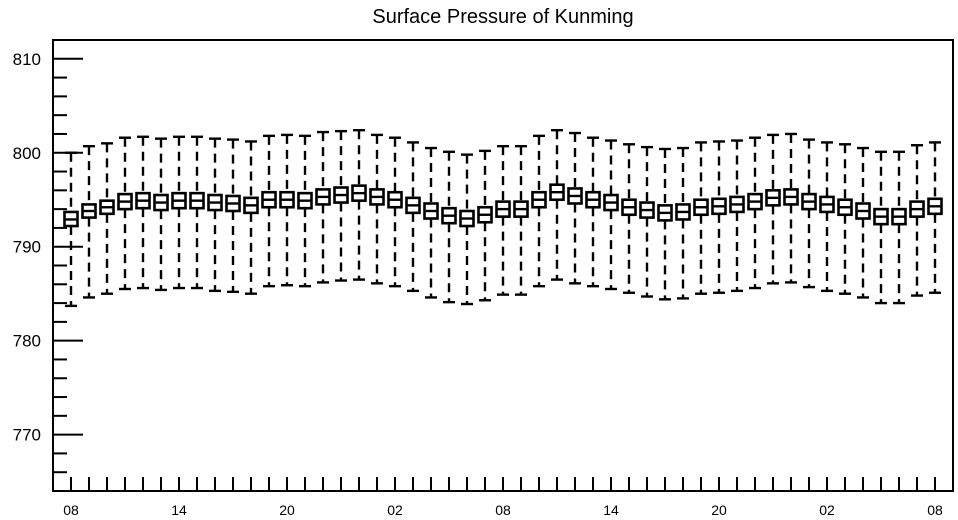 This screenshot has width=958, height=520. What do you see at coordinates (48, 265) in the screenshot?
I see `y-axis: 770 780 790 800 810` at bounding box center [48, 265].